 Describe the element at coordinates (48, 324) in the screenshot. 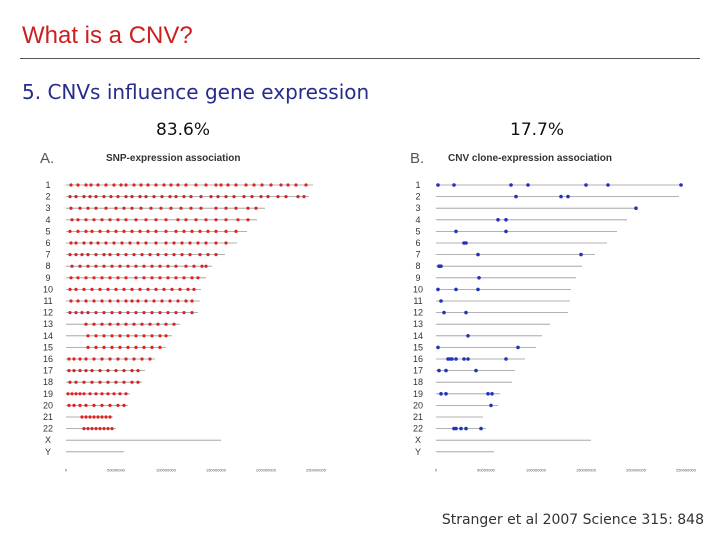

I see `chromosome-label-13: 13` at that location.